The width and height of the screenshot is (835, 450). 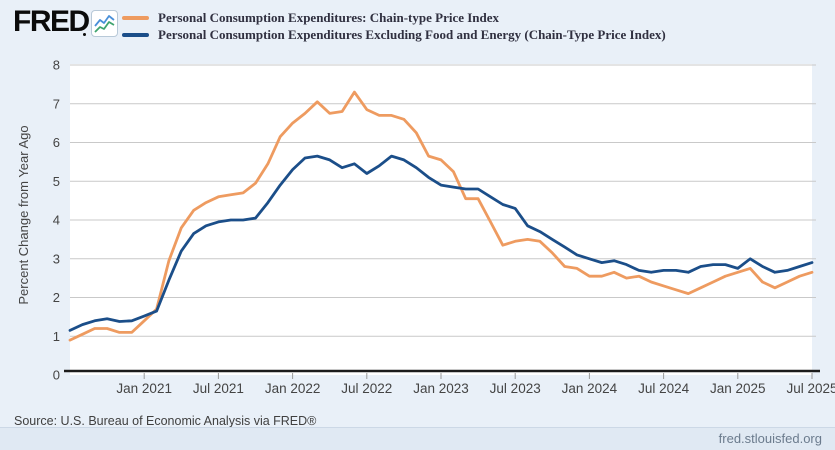 I want to click on y-tick-label-0: 0, so click(x=56, y=375).